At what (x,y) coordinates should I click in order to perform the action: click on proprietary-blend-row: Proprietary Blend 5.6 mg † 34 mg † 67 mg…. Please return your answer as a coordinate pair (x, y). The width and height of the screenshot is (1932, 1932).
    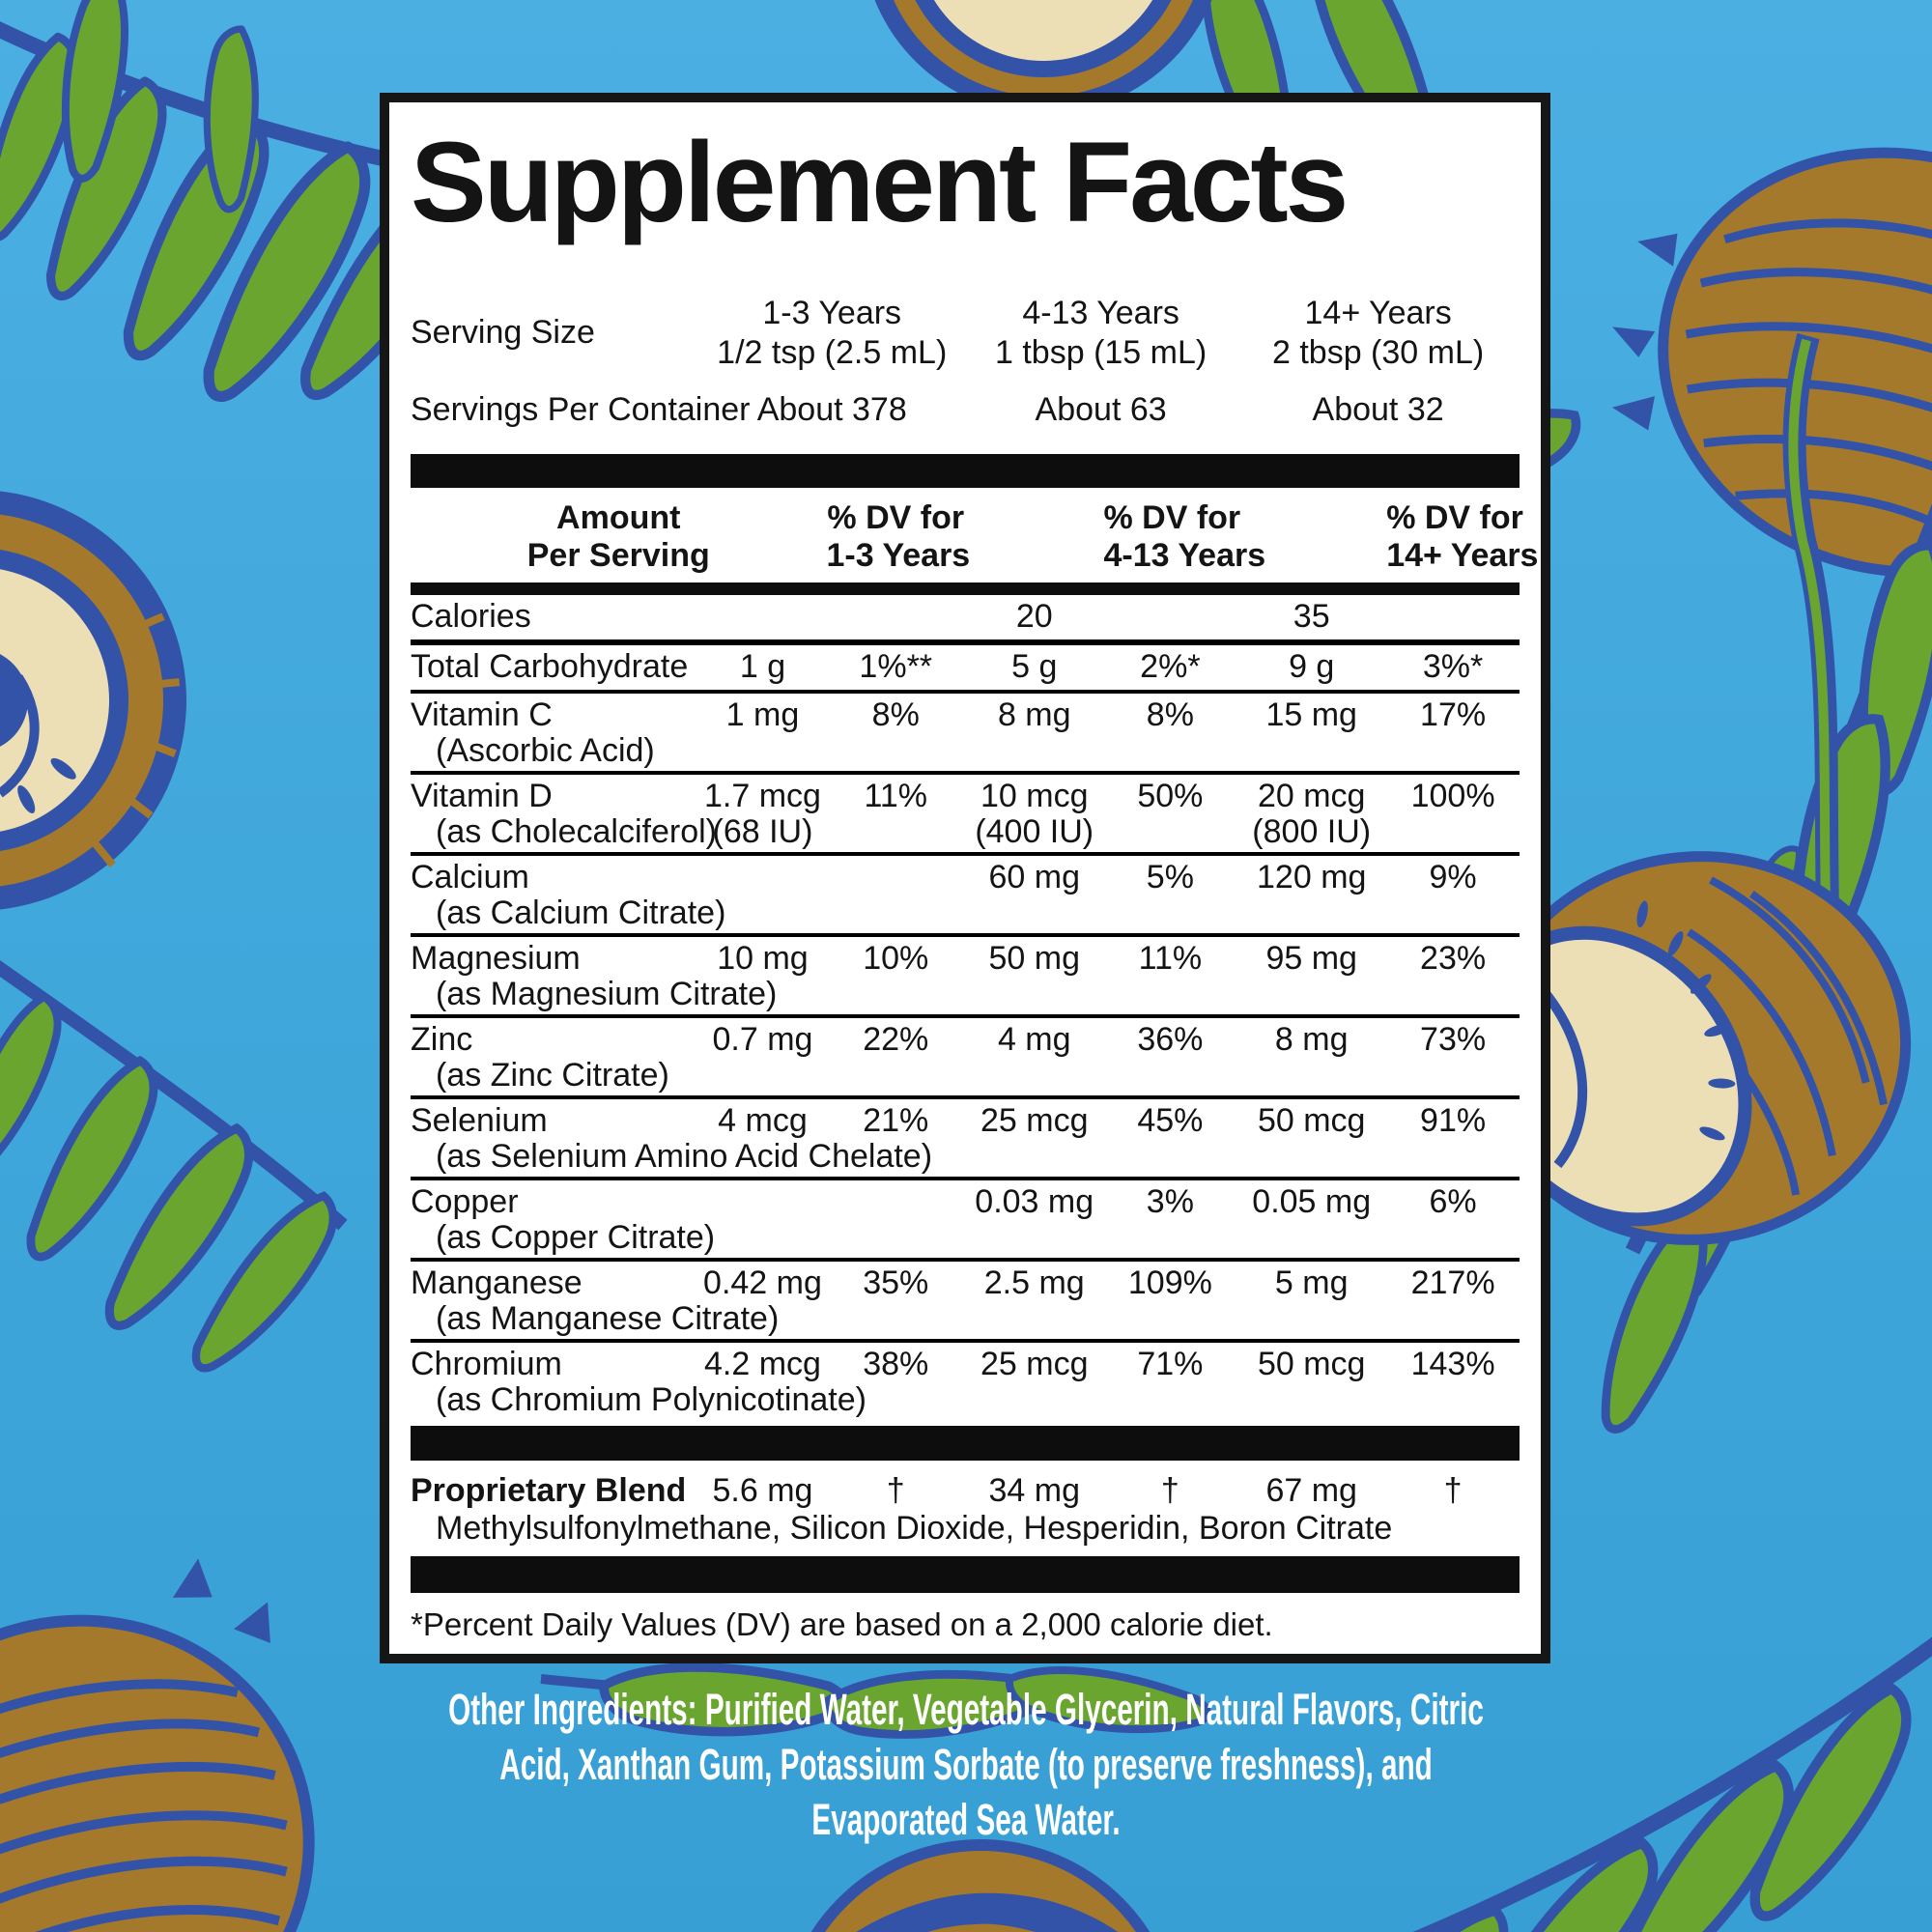
    Looking at the image, I should click on (965, 1508).